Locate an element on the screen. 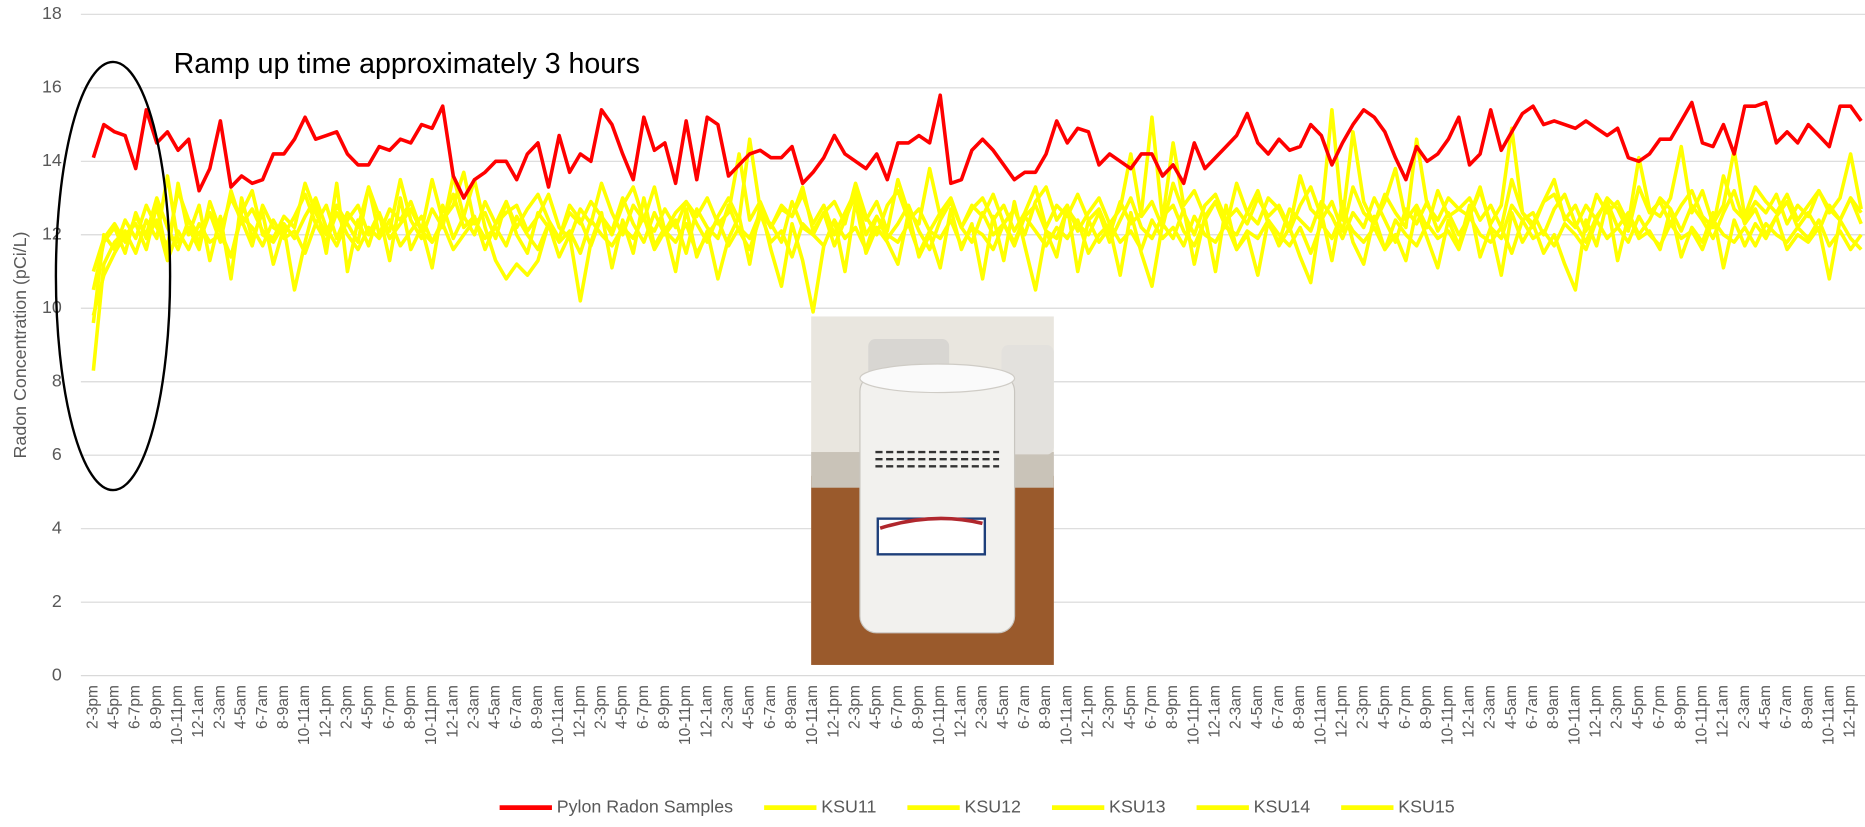  y-tick-label: 10 is located at coordinates (52, 307).